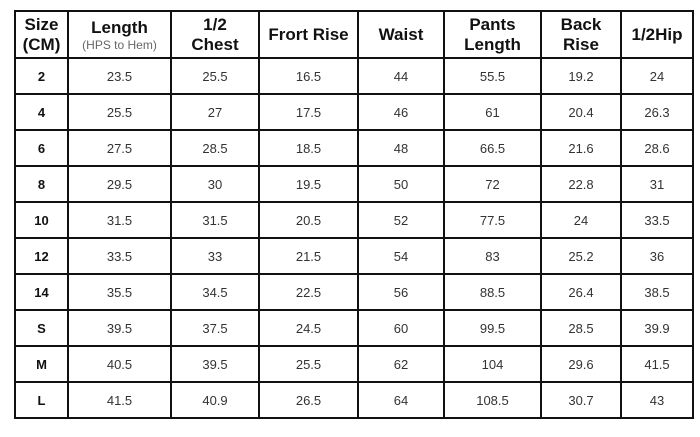 The height and width of the screenshot is (437, 700). What do you see at coordinates (581, 364) in the screenshot?
I see `measure-cell: 29.6` at bounding box center [581, 364].